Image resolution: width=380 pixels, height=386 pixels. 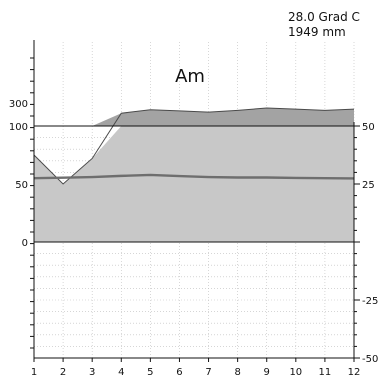 What do you see at coordinates (92, 372) in the screenshot?
I see `x-tick-label: 3` at bounding box center [92, 372].